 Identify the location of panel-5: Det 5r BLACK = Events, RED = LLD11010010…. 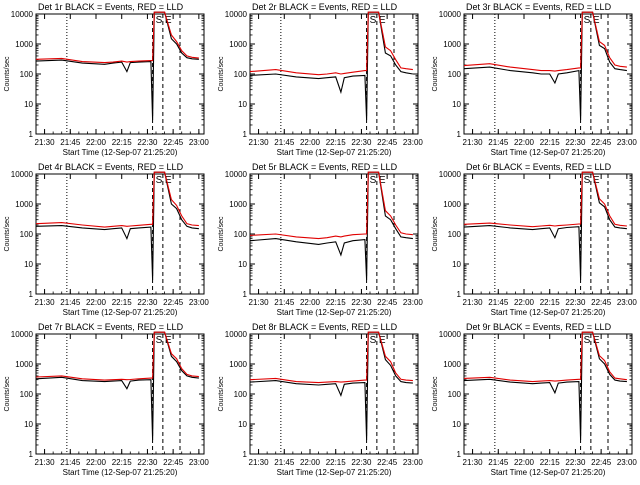
(320, 239).